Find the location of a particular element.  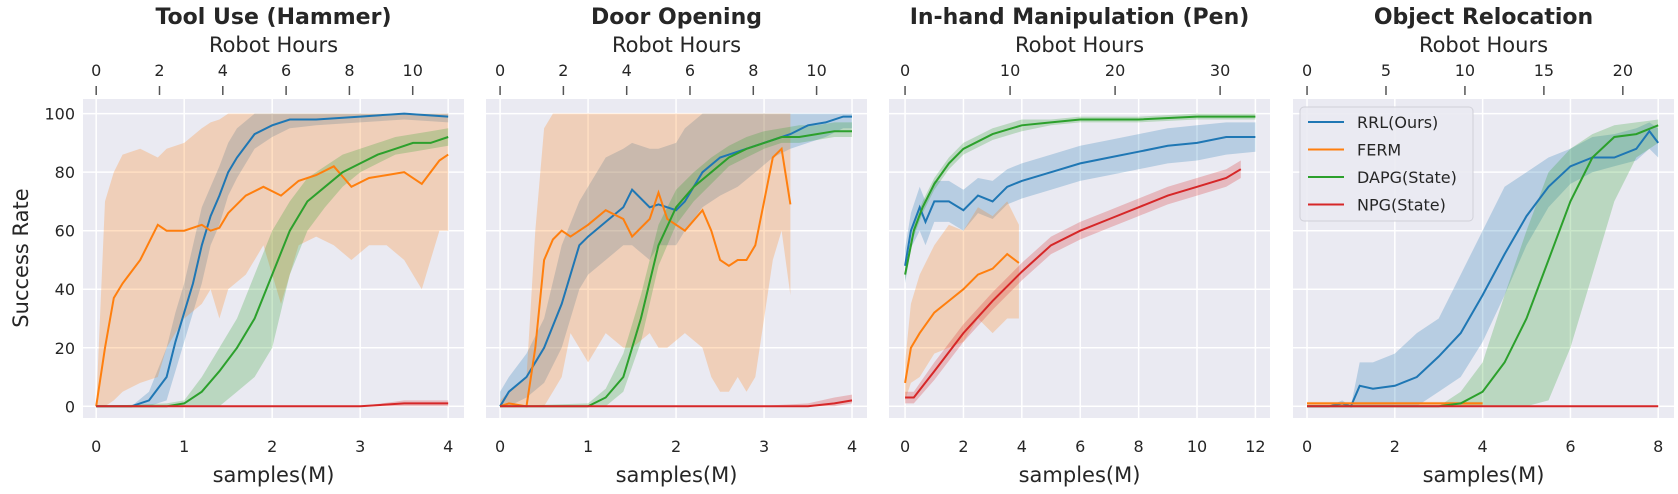

legend-box is located at coordinates (1386, 164).